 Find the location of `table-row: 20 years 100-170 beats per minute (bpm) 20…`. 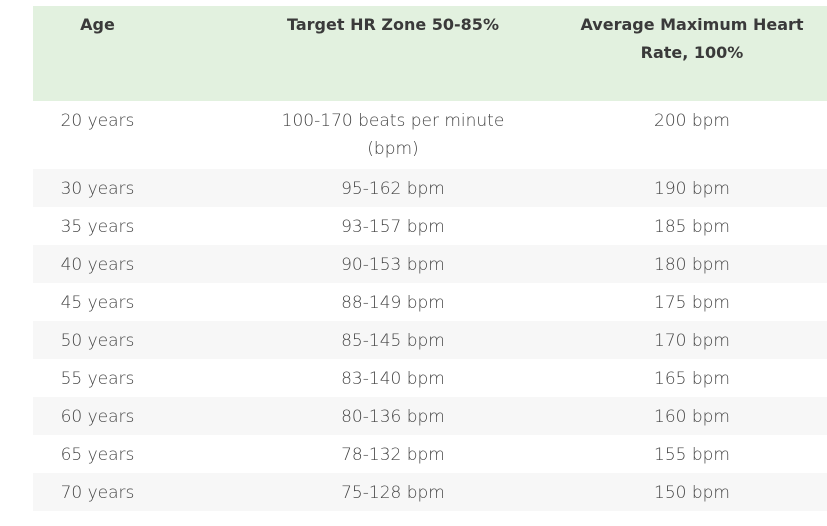

table-row: 20 years 100-170 beats per minute (bpm) 20… is located at coordinates (430, 135).